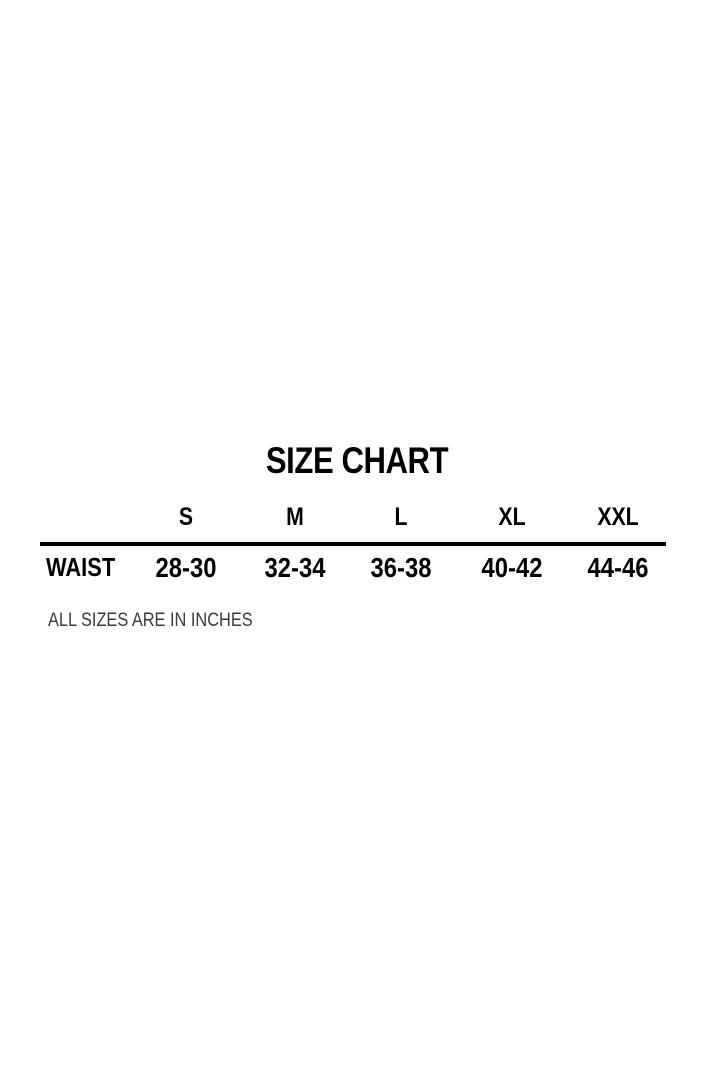 Image resolution: width=720 pixels, height=1080 pixels. What do you see at coordinates (353, 544) in the screenshot?
I see `header-divider` at bounding box center [353, 544].